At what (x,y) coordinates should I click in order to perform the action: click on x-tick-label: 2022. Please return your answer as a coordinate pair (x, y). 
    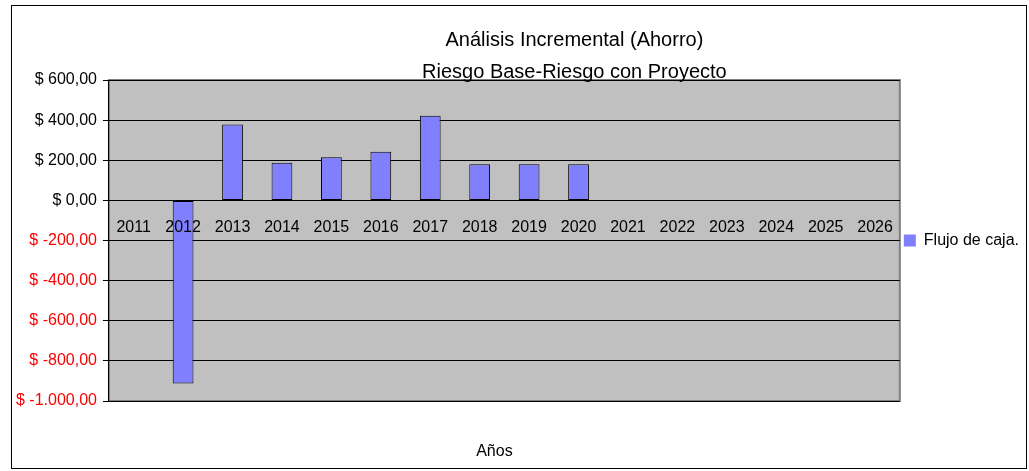
    Looking at the image, I should click on (677, 227).